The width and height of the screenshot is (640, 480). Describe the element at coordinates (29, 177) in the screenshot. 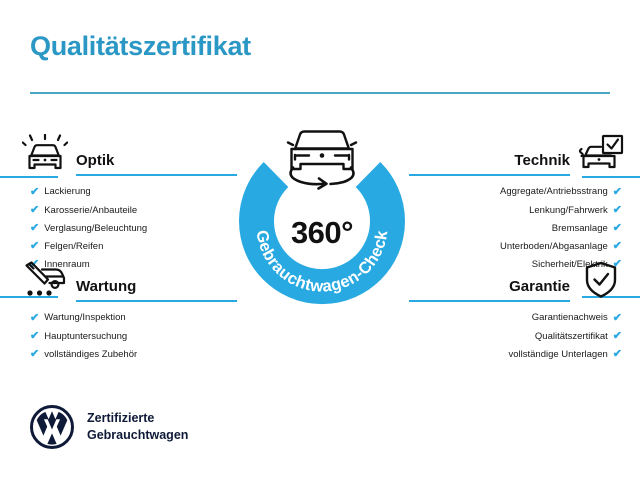

I see `connector-dash-left-top` at that location.